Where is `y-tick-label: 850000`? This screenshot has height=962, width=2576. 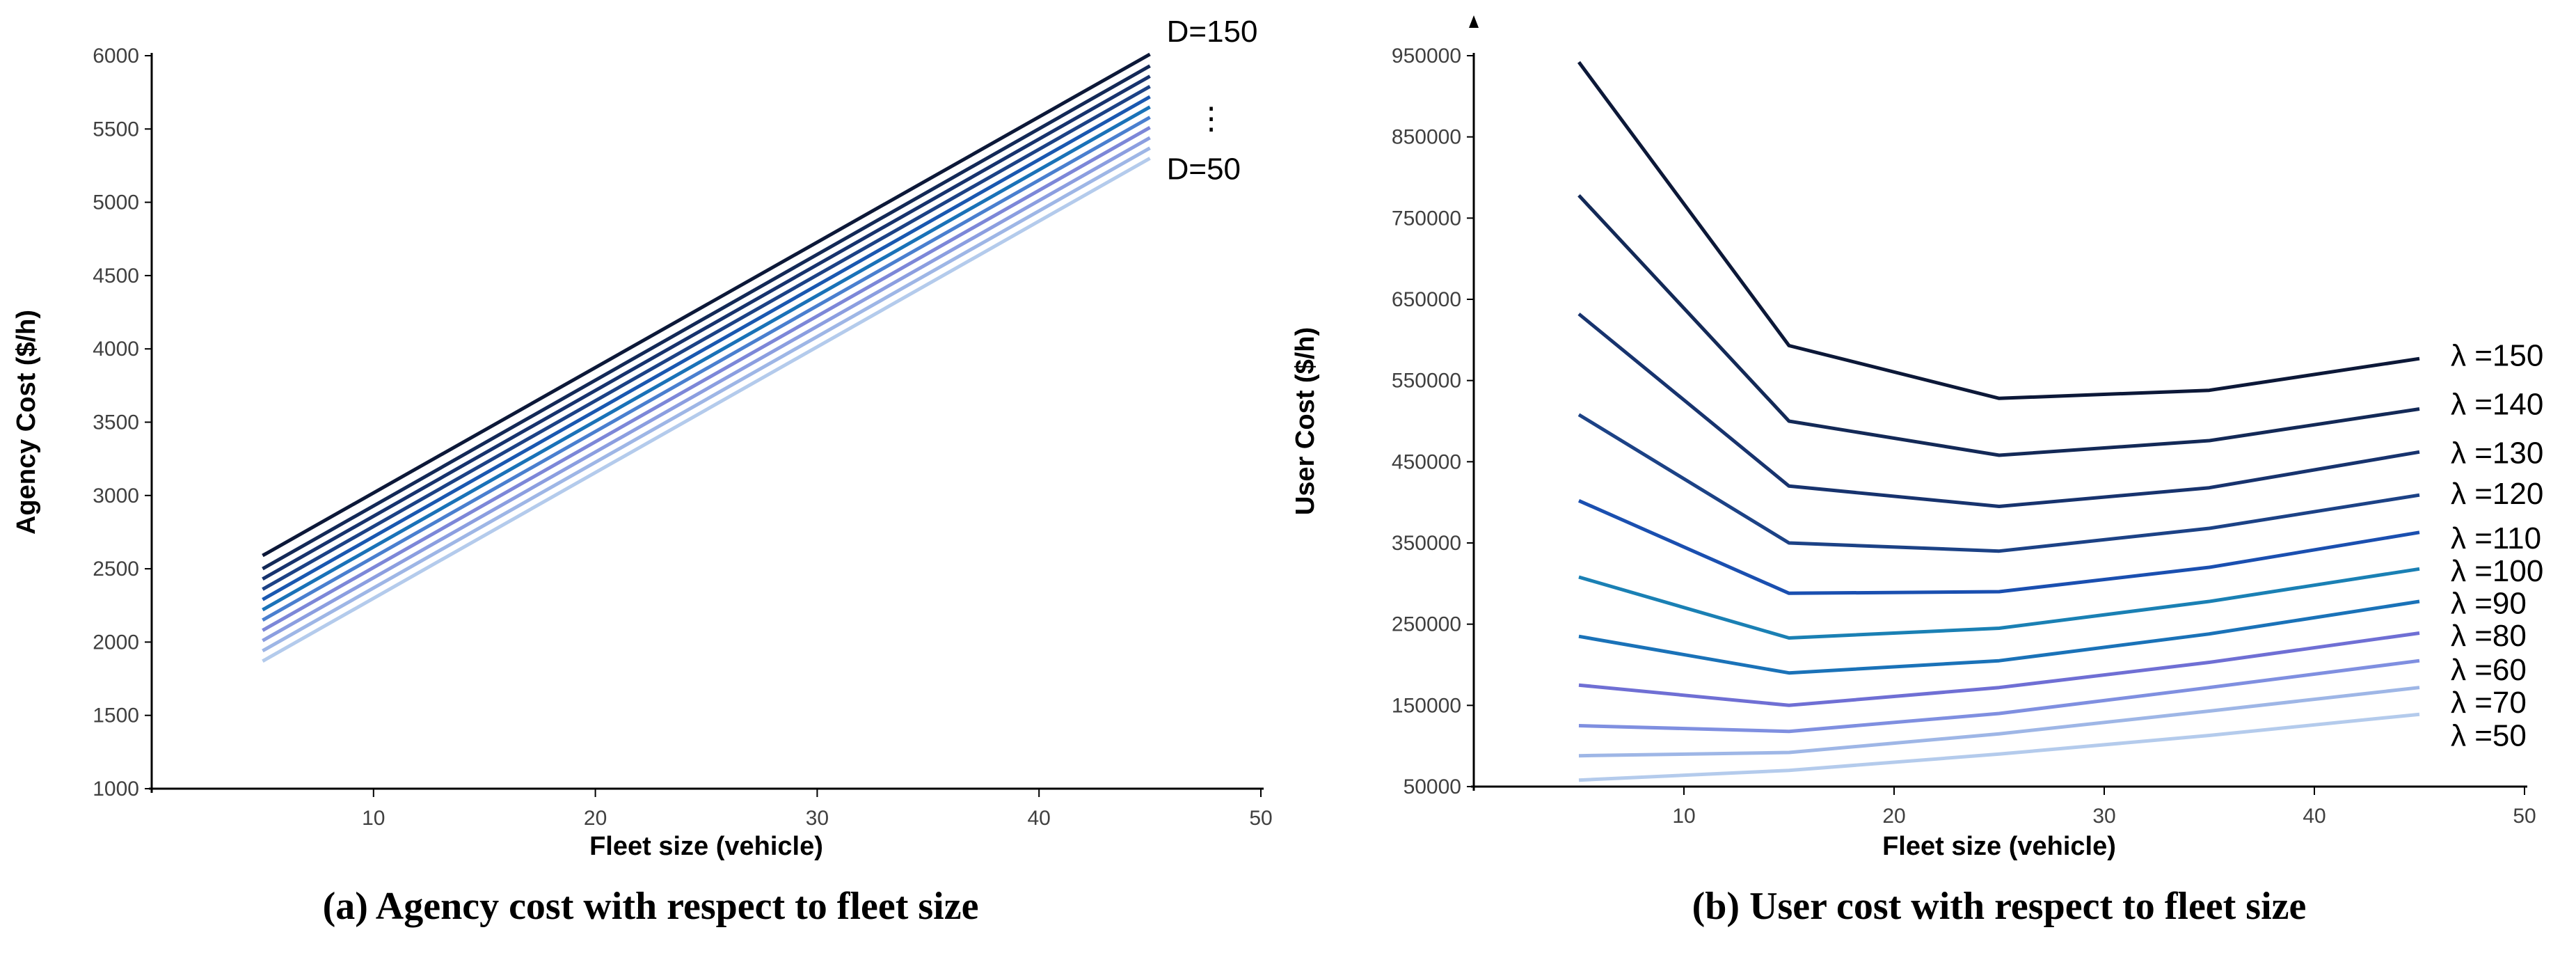 y-tick-label: 850000 is located at coordinates (1426, 137).